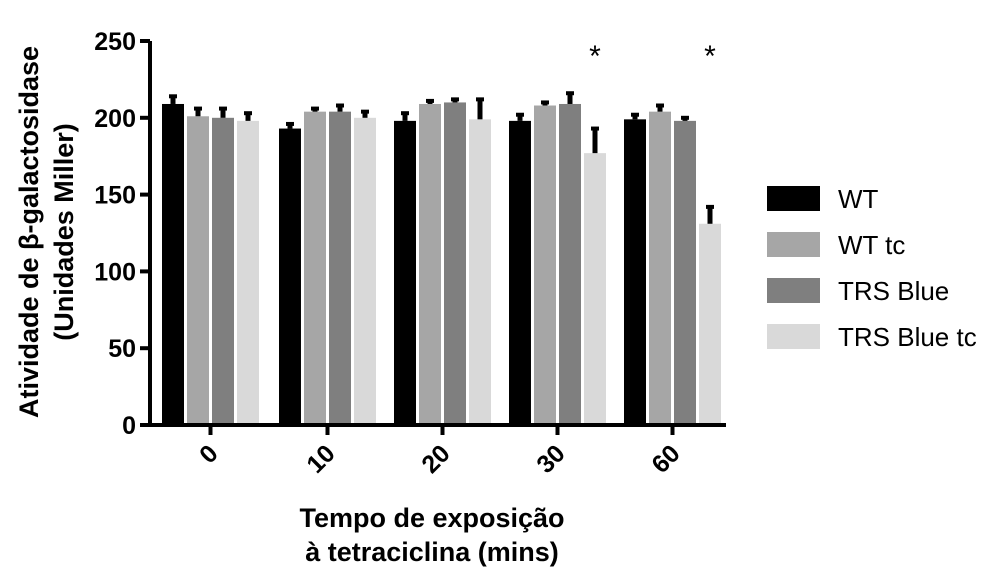 The width and height of the screenshot is (1001, 569). I want to click on y-axis-title-line2: (Unidades Miller), so click(64, 232).